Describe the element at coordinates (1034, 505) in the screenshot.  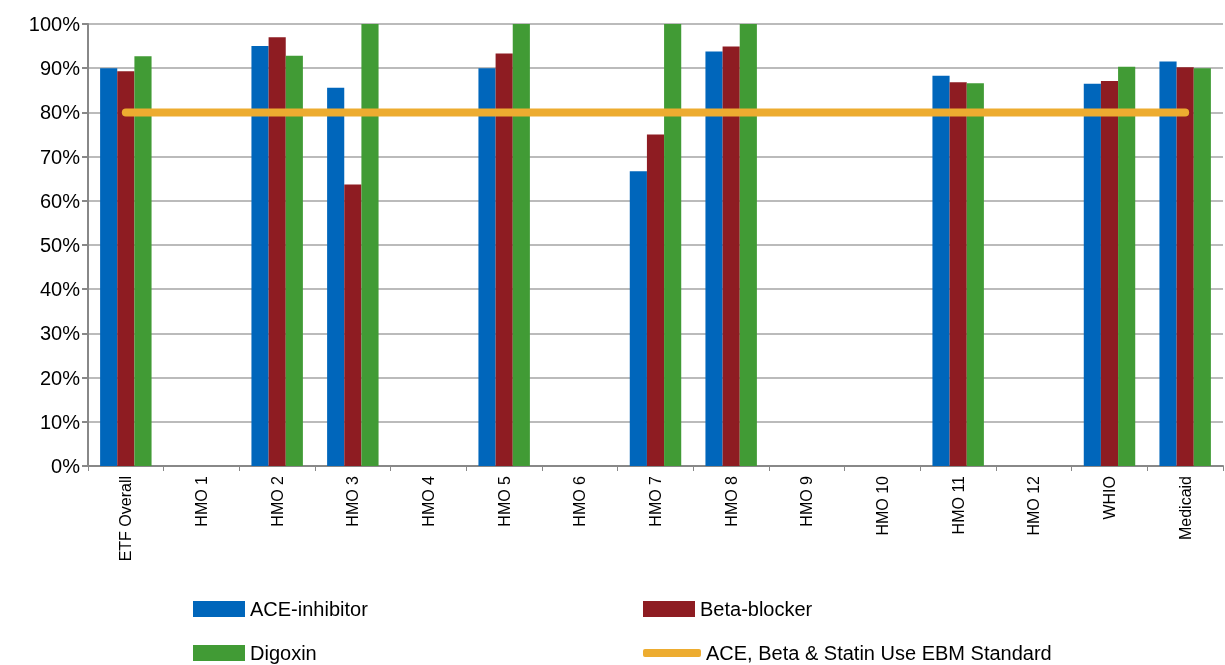
I see `x-tick-label: HMO 12` at that location.